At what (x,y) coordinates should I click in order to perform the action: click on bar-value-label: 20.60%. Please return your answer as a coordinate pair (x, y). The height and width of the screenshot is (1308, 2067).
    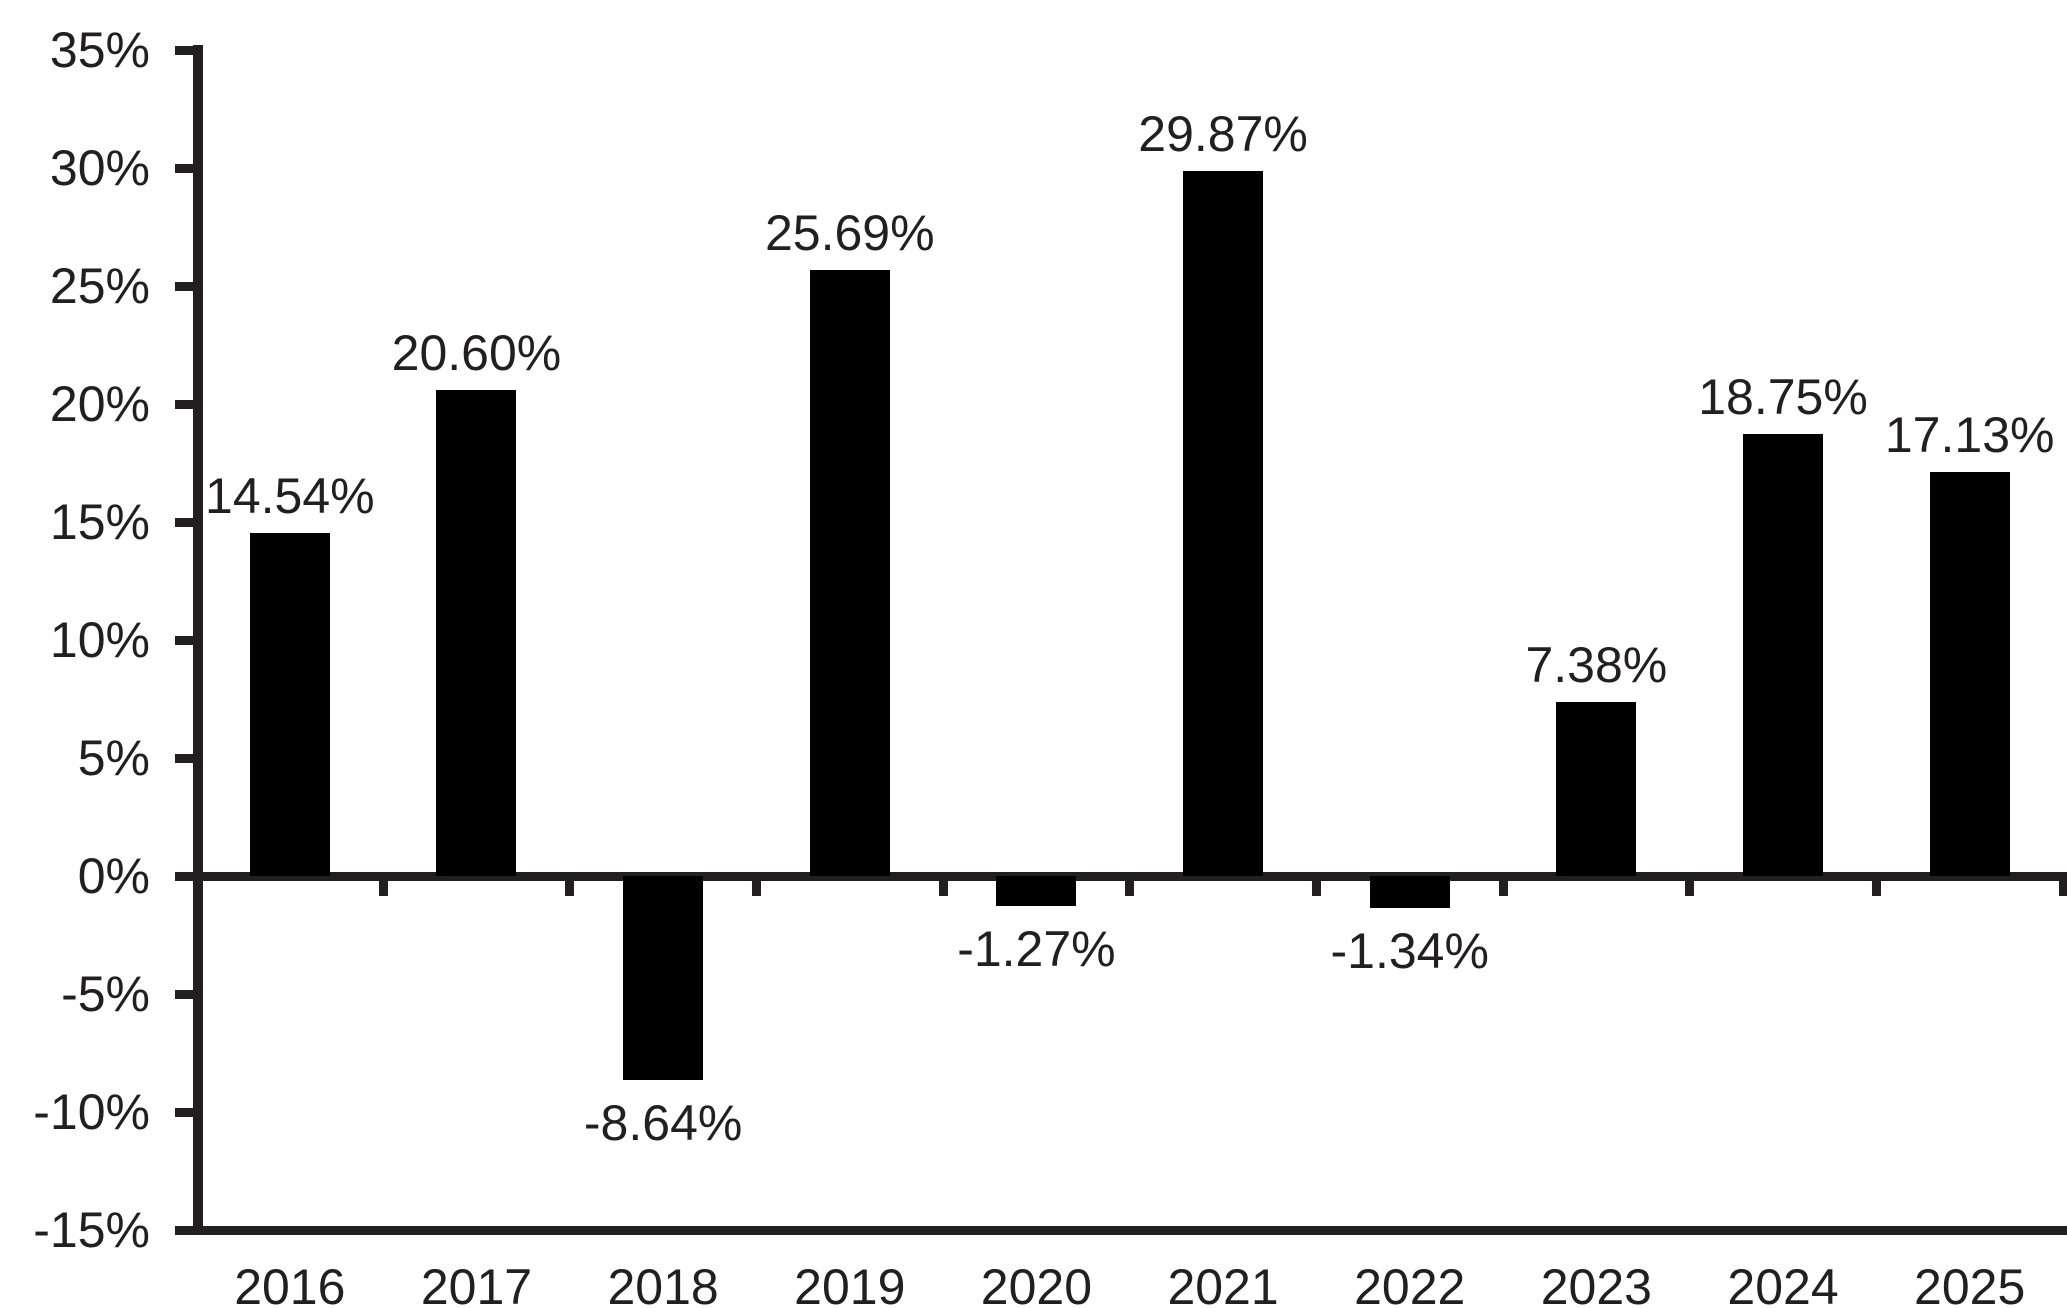
    Looking at the image, I should click on (476, 352).